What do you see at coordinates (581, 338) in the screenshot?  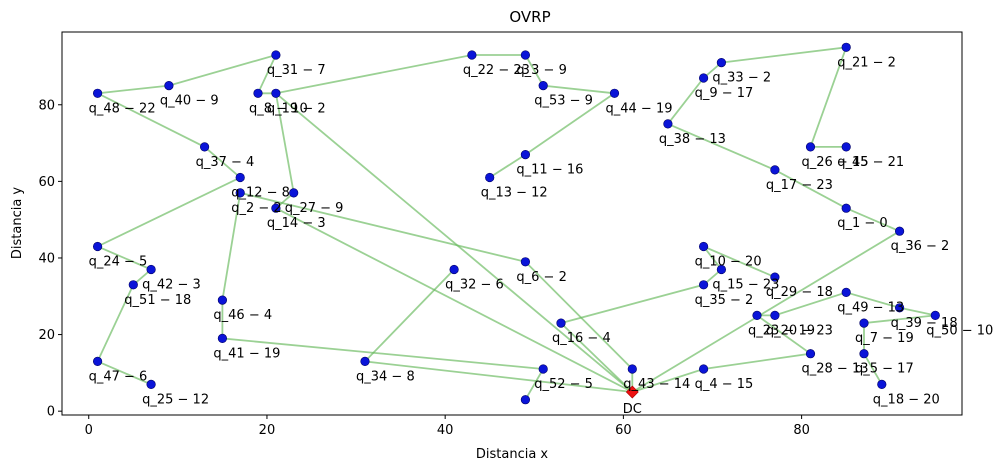 I see `customer-label: q_16 − 4` at bounding box center [581, 338].